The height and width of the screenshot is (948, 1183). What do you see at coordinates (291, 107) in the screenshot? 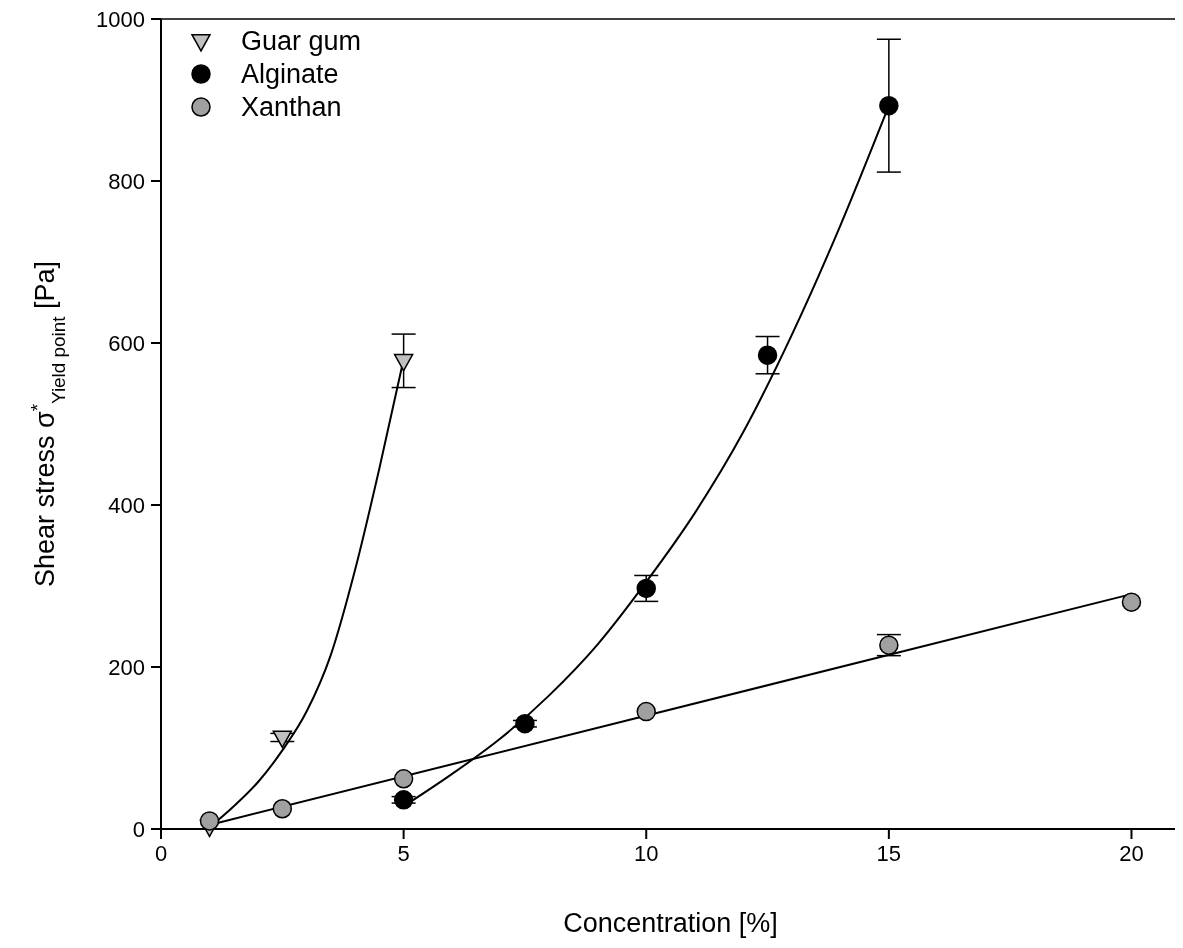
I see `legend-label: Xanthan` at bounding box center [291, 107].